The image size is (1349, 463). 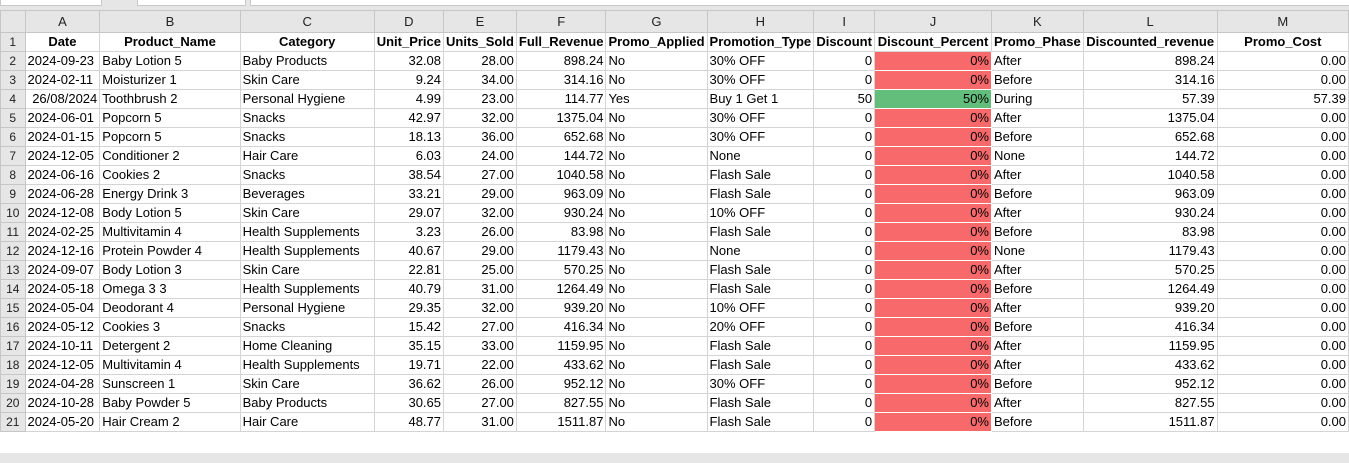 What do you see at coordinates (1037, 422) in the screenshot?
I see `cell-promo-phase: Before` at bounding box center [1037, 422].